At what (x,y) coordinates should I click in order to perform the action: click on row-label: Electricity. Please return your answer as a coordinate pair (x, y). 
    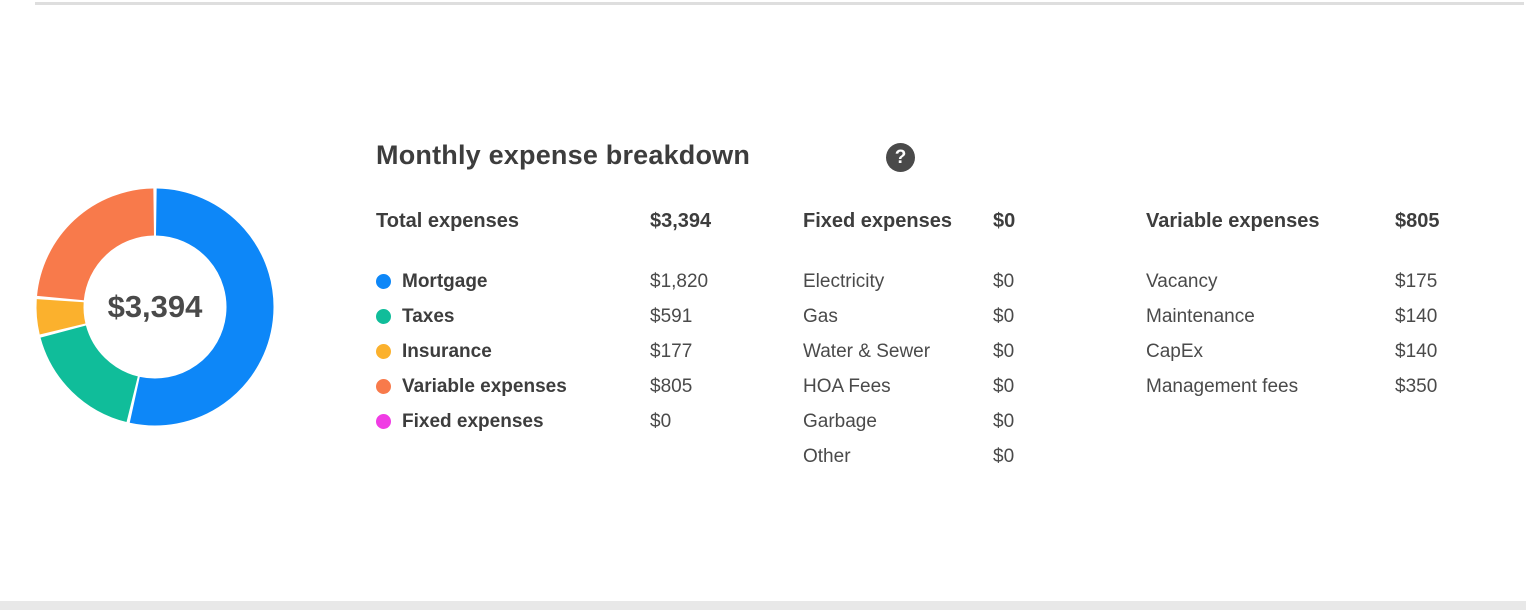
    Looking at the image, I should click on (844, 281).